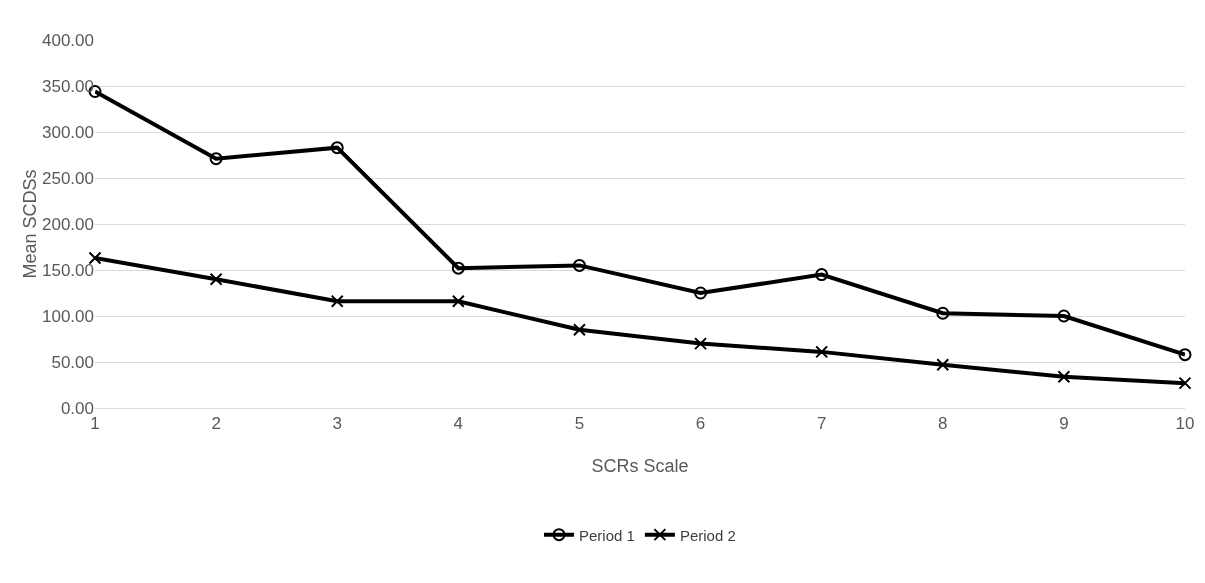  I want to click on x-tick-label: 5, so click(579, 424).